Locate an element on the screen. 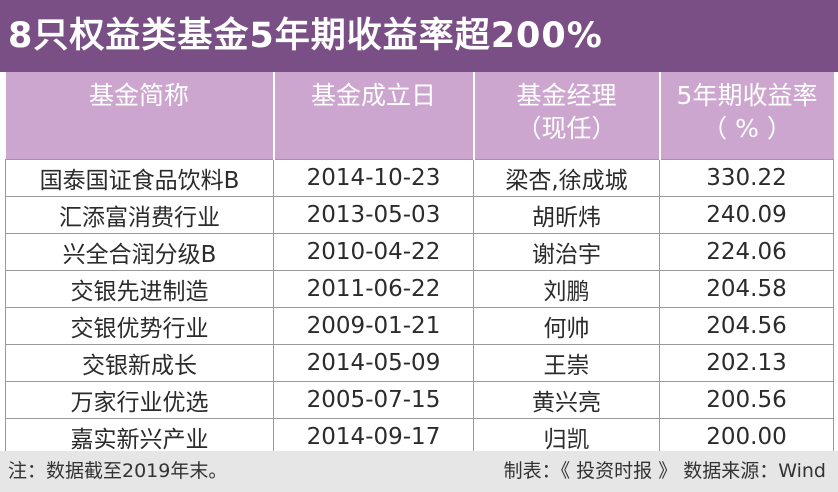 The width and height of the screenshot is (838, 492). table-row: 兴全合润分级B 2010-04-22 谢治宇 224.06 is located at coordinates (419, 252).